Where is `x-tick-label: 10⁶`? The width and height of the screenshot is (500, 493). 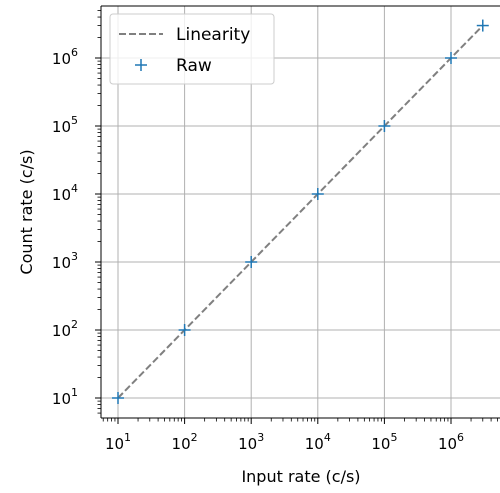 x-tick-label: 10⁶ is located at coordinates (451, 442).